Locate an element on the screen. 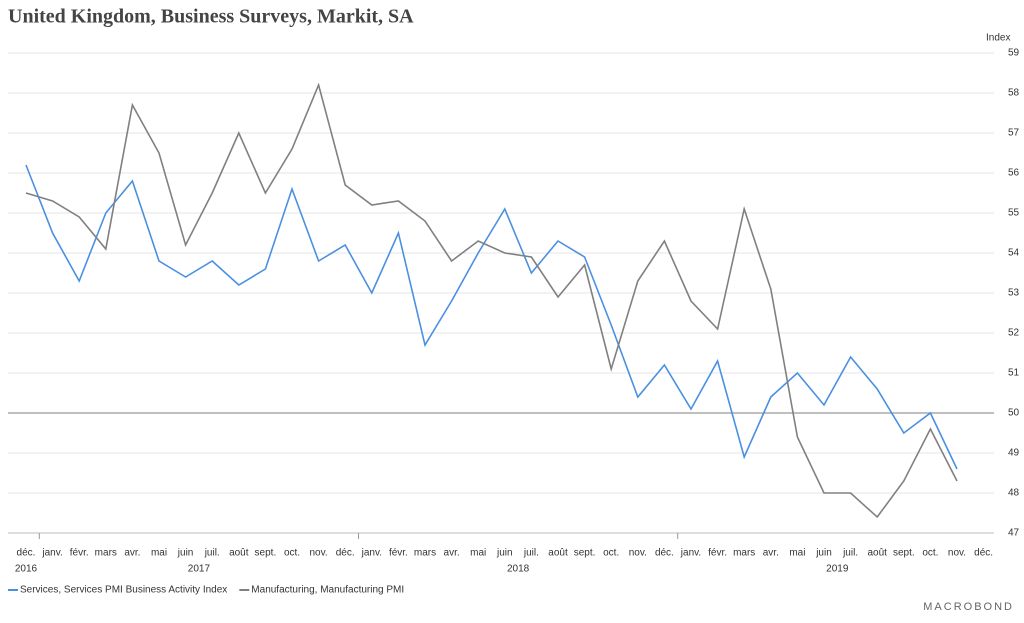 Image resolution: width=1024 pixels, height=623 pixels. y-tick-label: 49 is located at coordinates (1014, 453).